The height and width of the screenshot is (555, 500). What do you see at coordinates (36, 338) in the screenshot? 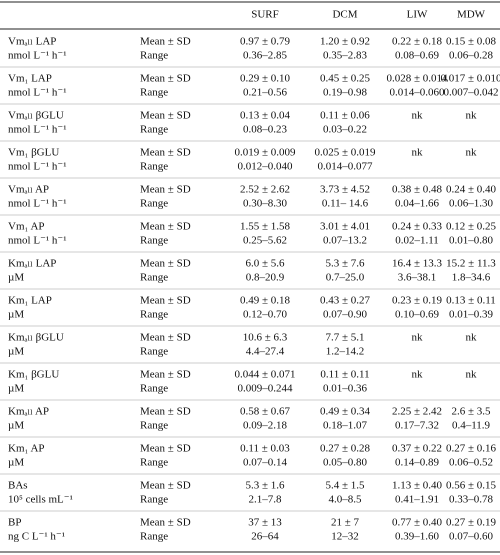
I see `parameter: Kmₐₗₗ βGLU` at bounding box center [36, 338].